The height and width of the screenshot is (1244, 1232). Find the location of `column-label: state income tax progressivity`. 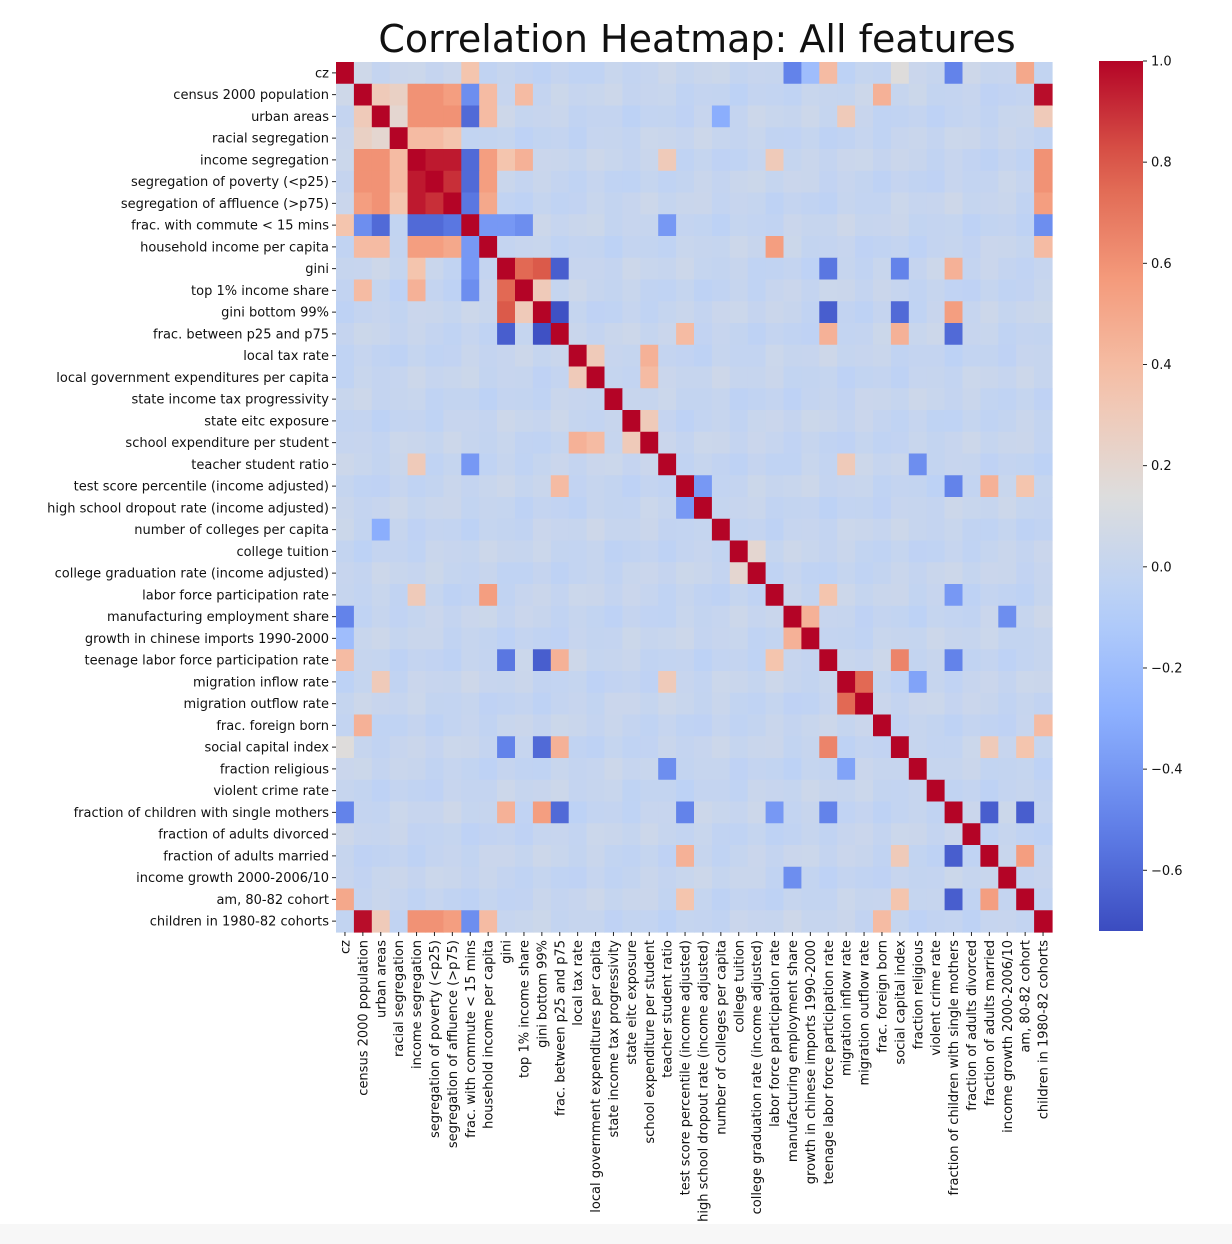

column-label: state income tax progressivity is located at coordinates (614, 1039).